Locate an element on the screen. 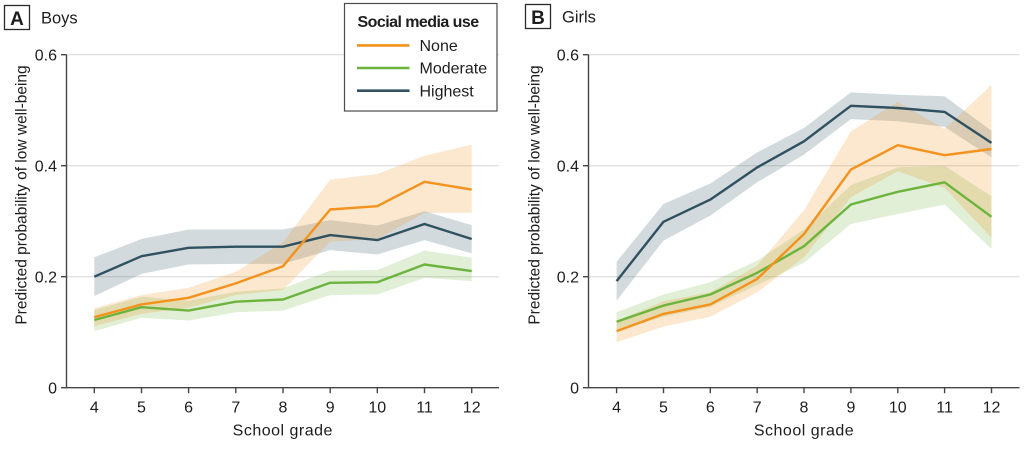 This screenshot has height=451, width=1024. svg-text: Girls is located at coordinates (579, 18).